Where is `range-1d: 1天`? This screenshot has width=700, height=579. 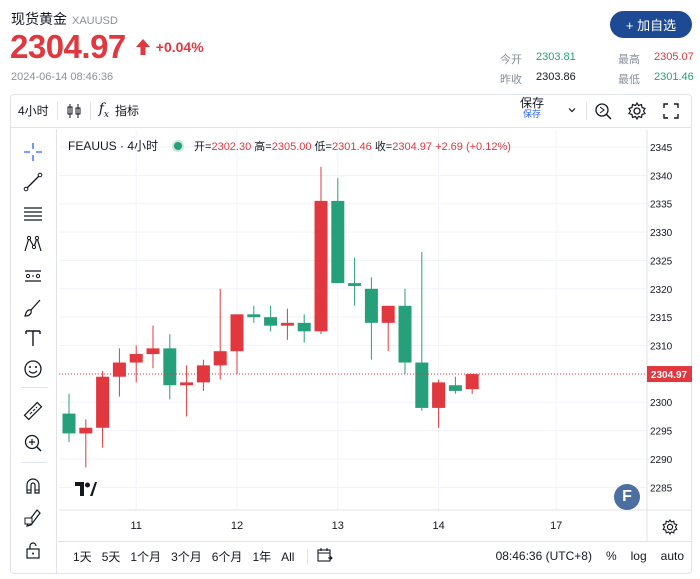 range-1d: 1天 is located at coordinates (82, 557).